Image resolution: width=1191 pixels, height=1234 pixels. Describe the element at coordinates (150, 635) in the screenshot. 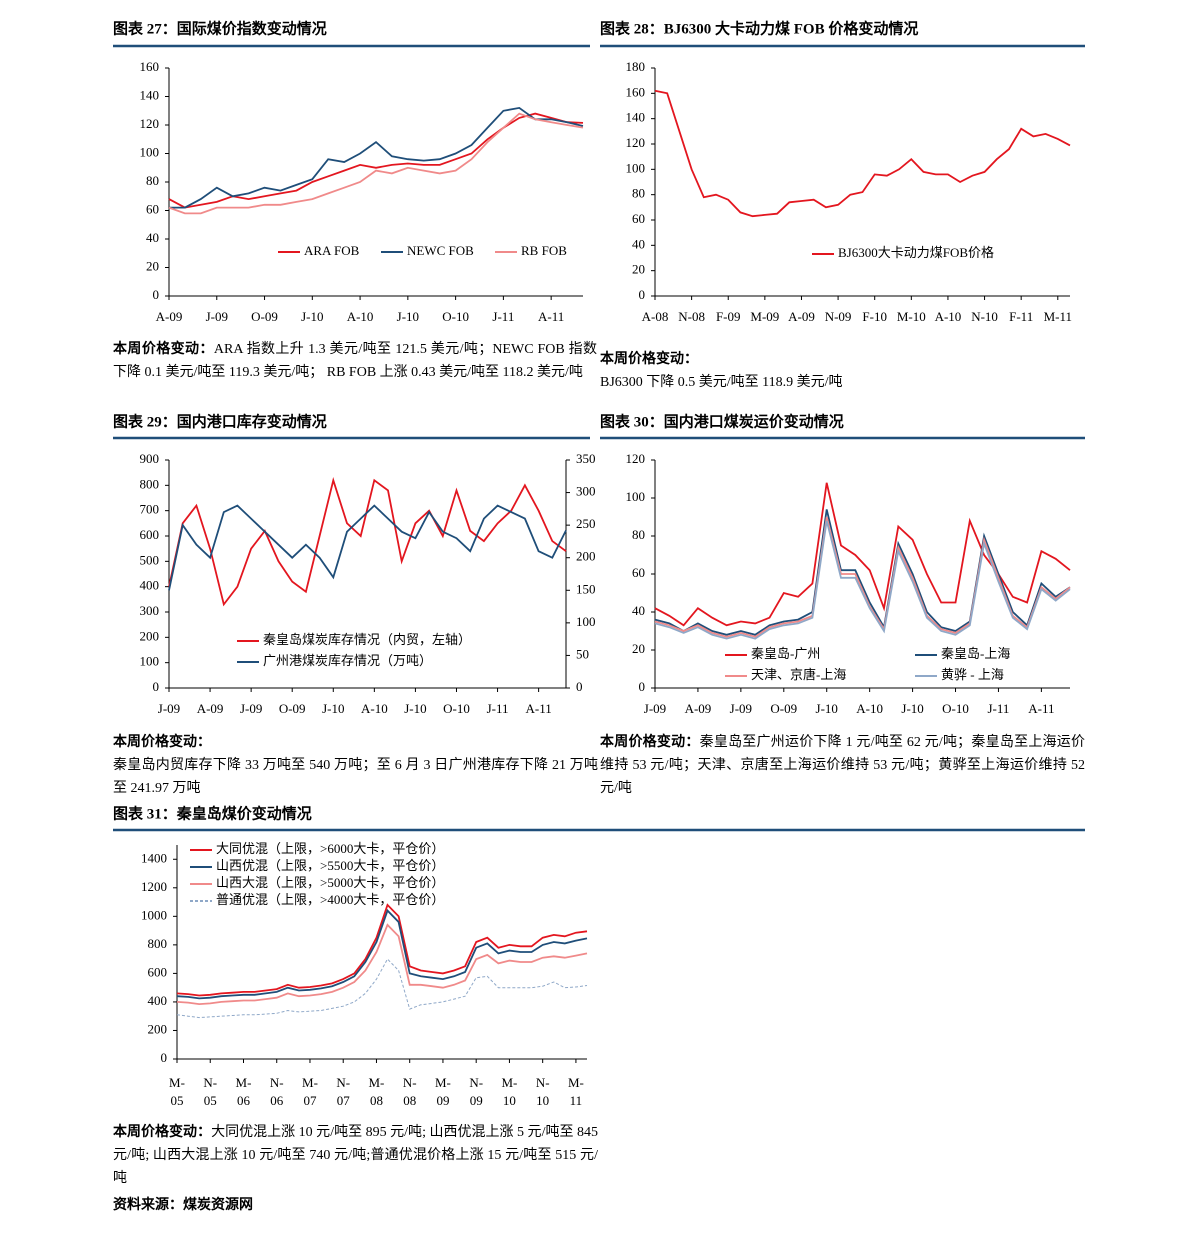

I see `y-tick-label: 200` at that location.